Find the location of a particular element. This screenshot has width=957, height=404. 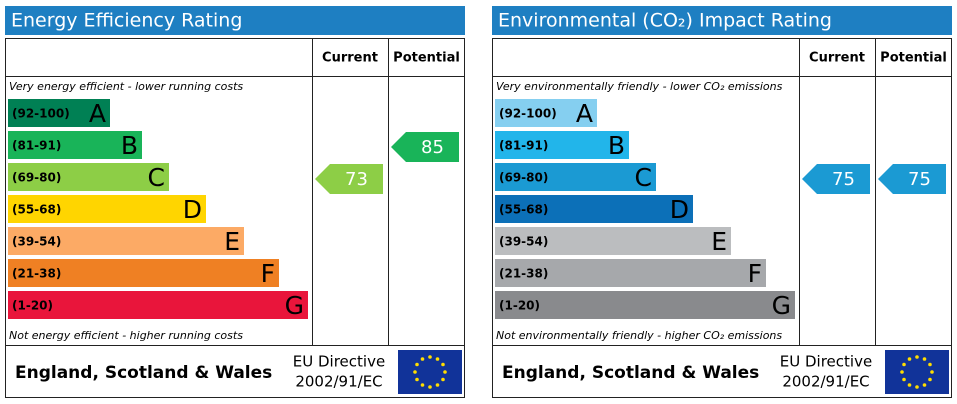

rating-value: 73 is located at coordinates (356, 179).